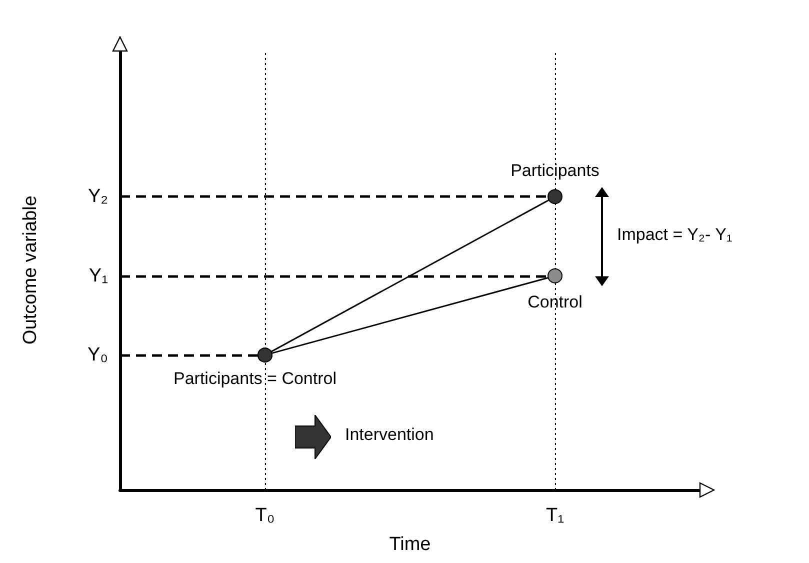 This screenshot has width=809, height=563. What do you see at coordinates (255, 379) in the screenshot?
I see `annotation: Participants = Control` at bounding box center [255, 379].